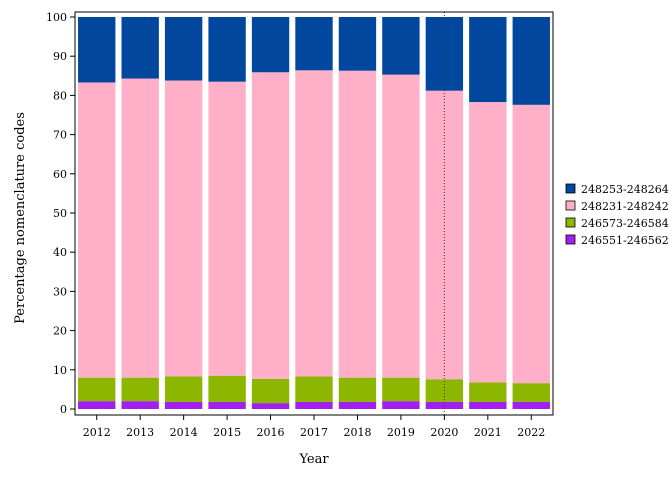  Describe the element at coordinates (488, 432) in the screenshot. I see `x-tick-label-2021: 2021` at that location.